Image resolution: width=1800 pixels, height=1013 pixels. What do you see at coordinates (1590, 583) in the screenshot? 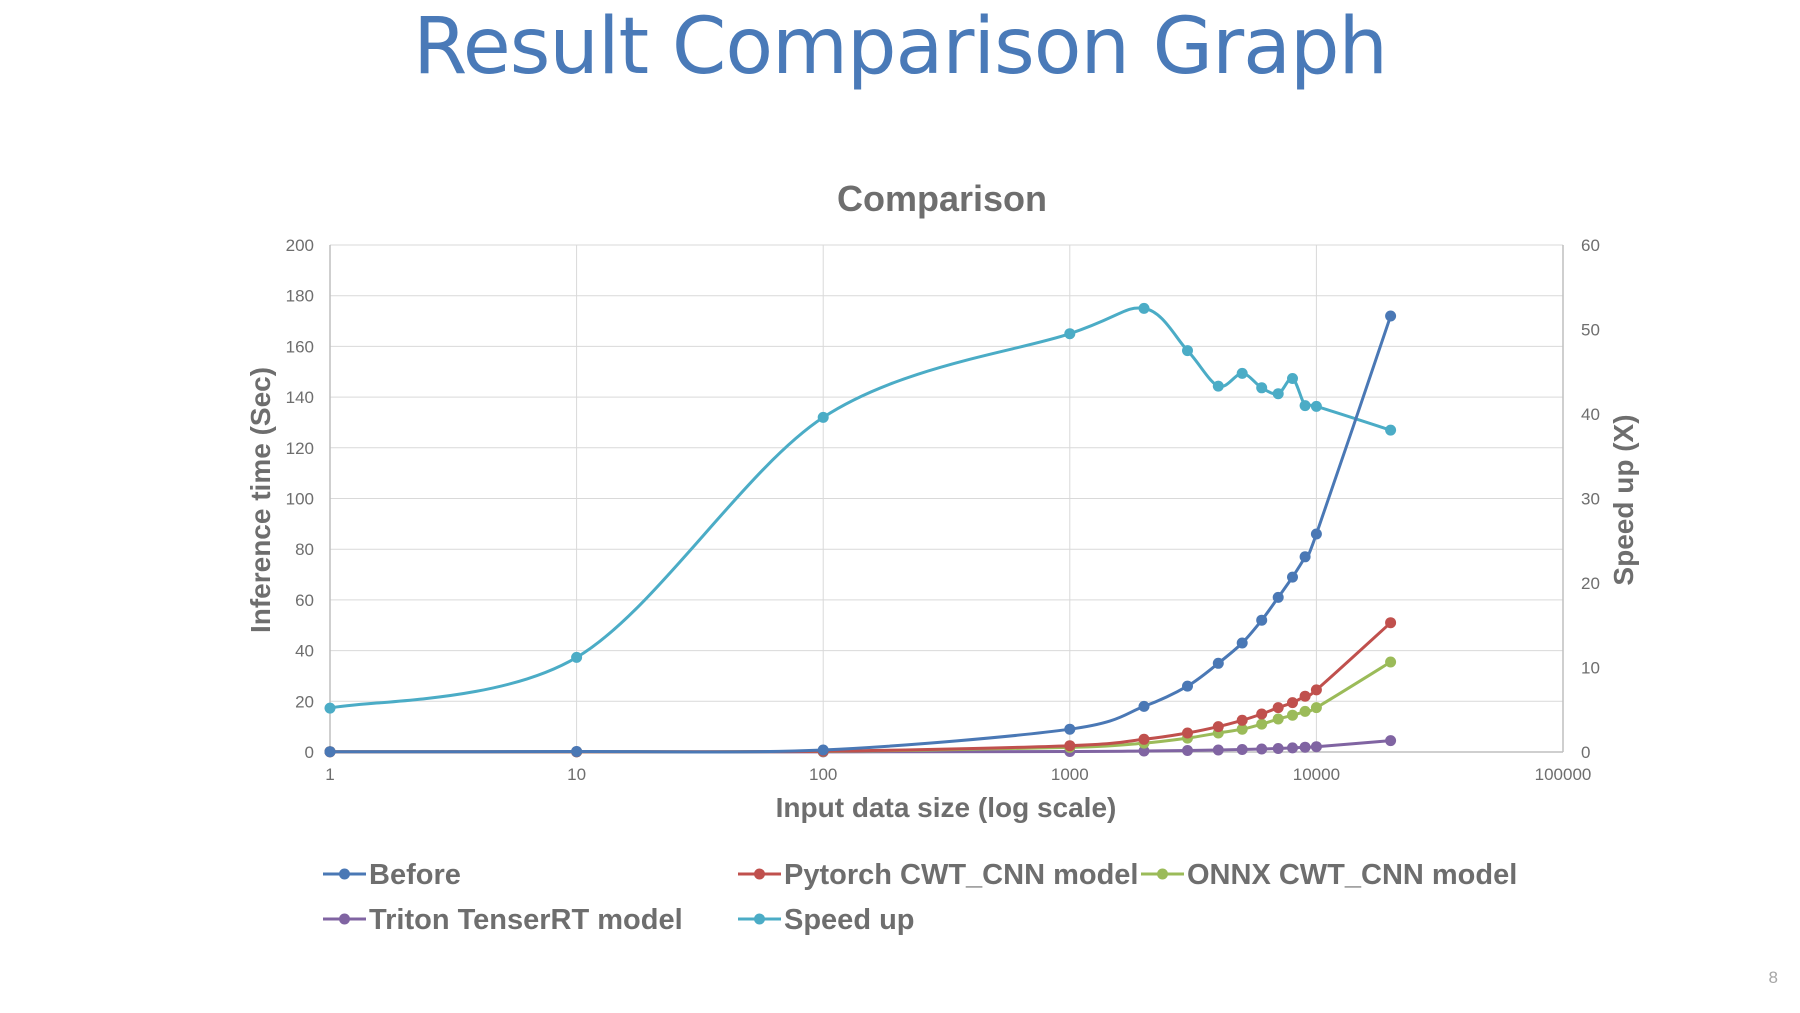
I see `y2-tick-label: 20` at bounding box center [1590, 583].